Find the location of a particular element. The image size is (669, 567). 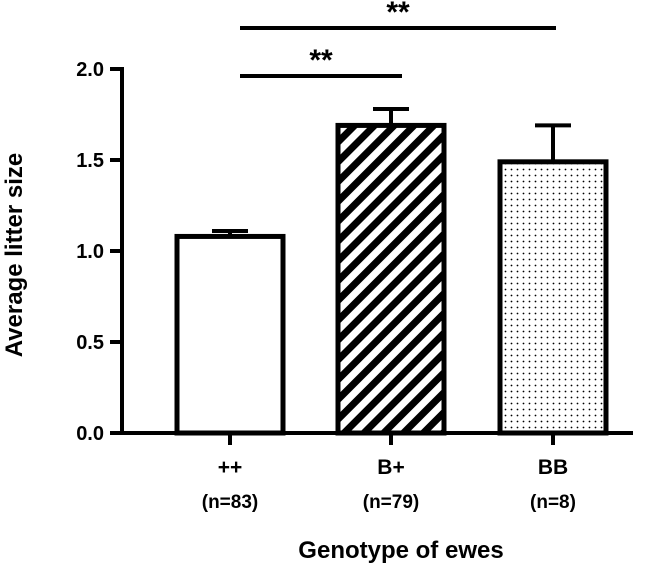

y-tick-label-1: 0.0 is located at coordinates (90, 434).